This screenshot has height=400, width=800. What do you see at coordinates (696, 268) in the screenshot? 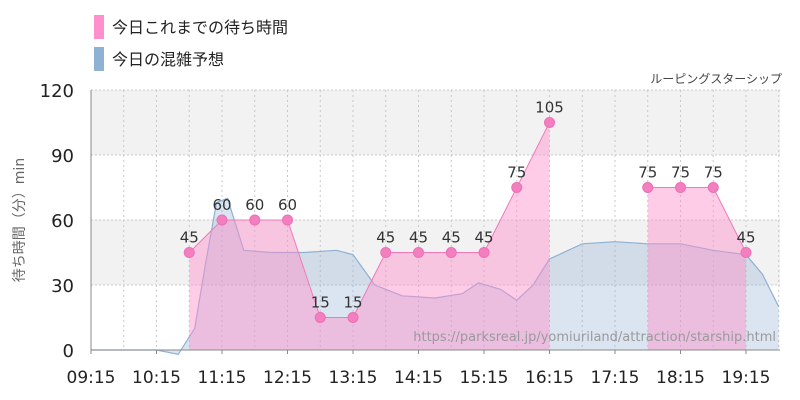
I see `wait-time-area` at bounding box center [696, 268].